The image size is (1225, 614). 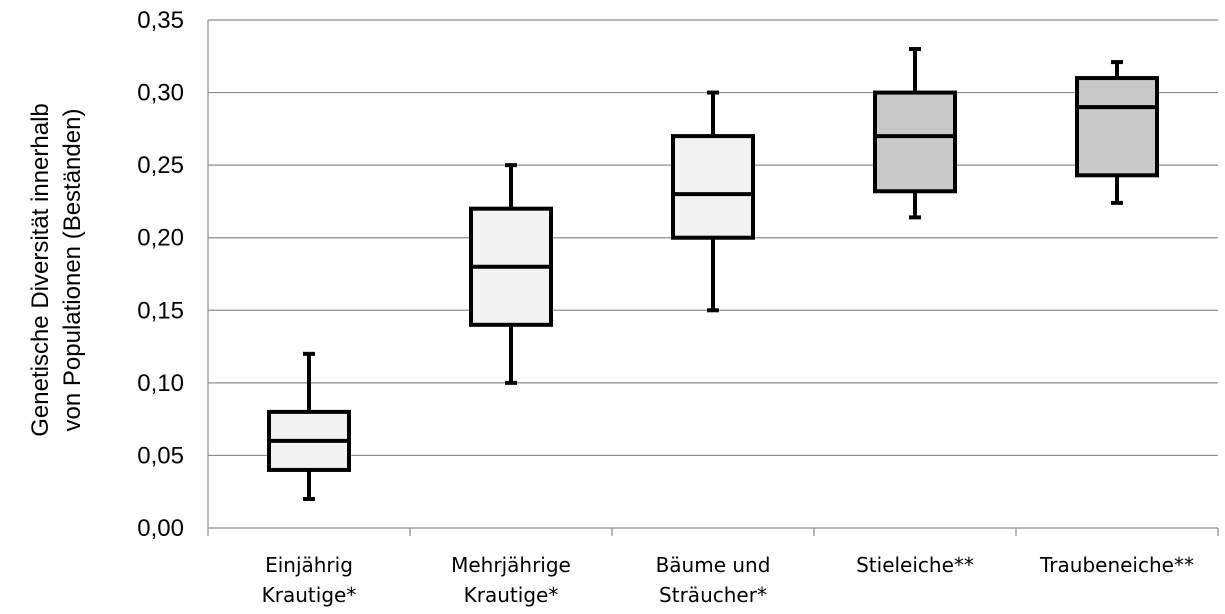 What do you see at coordinates (713, 580) in the screenshot?
I see `x-category-label: Bäume und Sträucher*` at bounding box center [713, 580].